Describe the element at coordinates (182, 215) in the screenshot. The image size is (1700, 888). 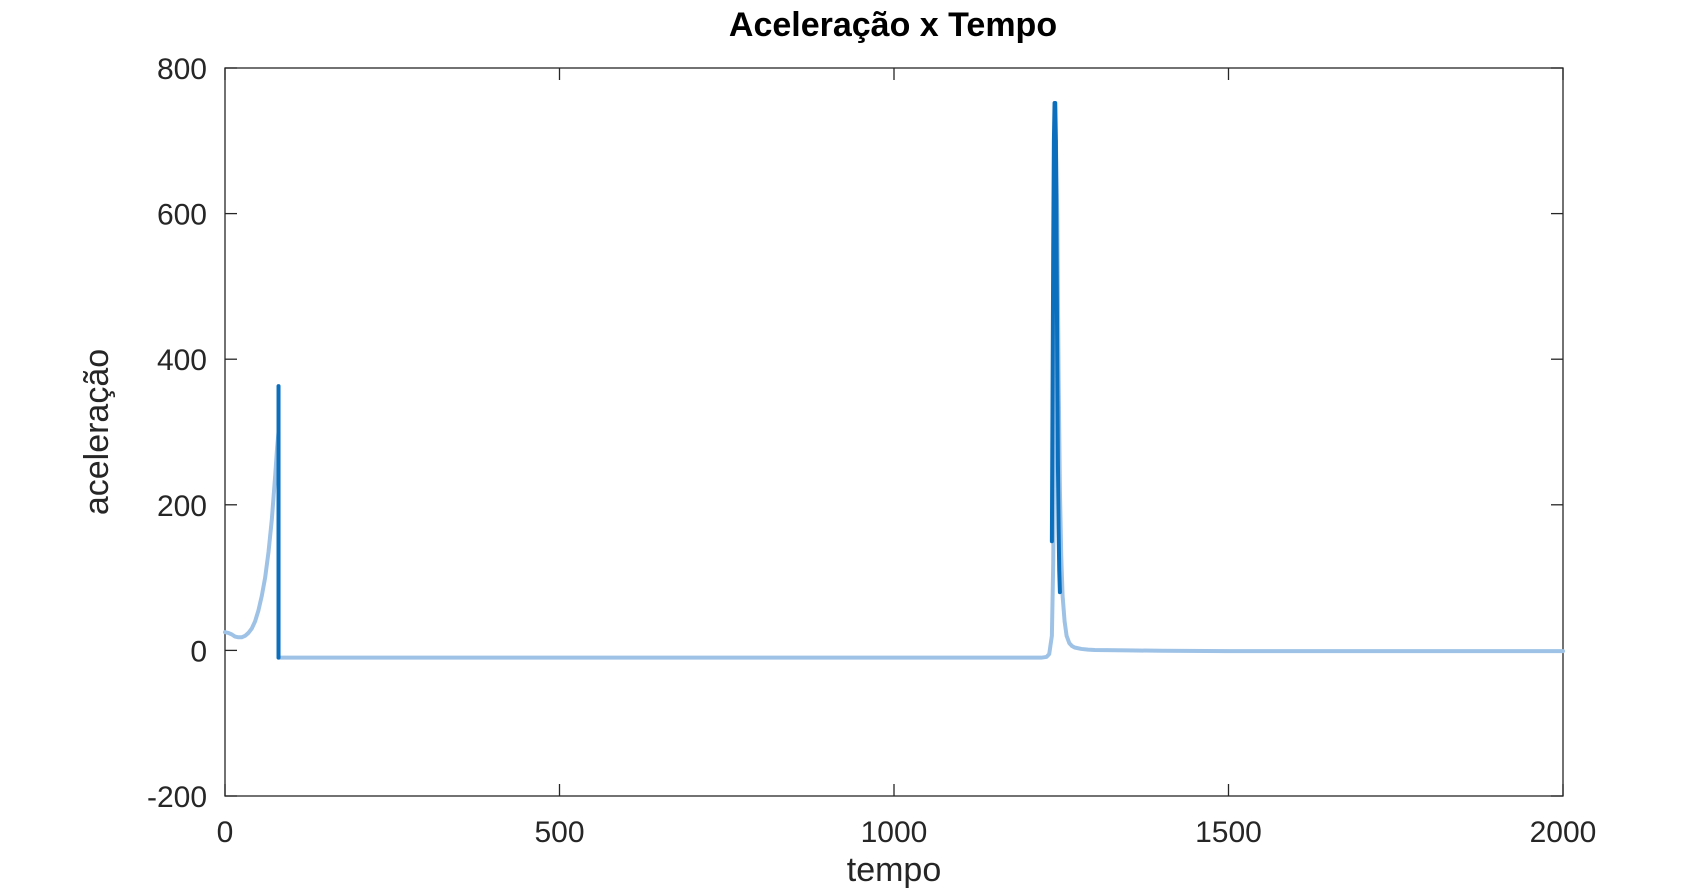
I see `y-tick-label: 600` at that location.